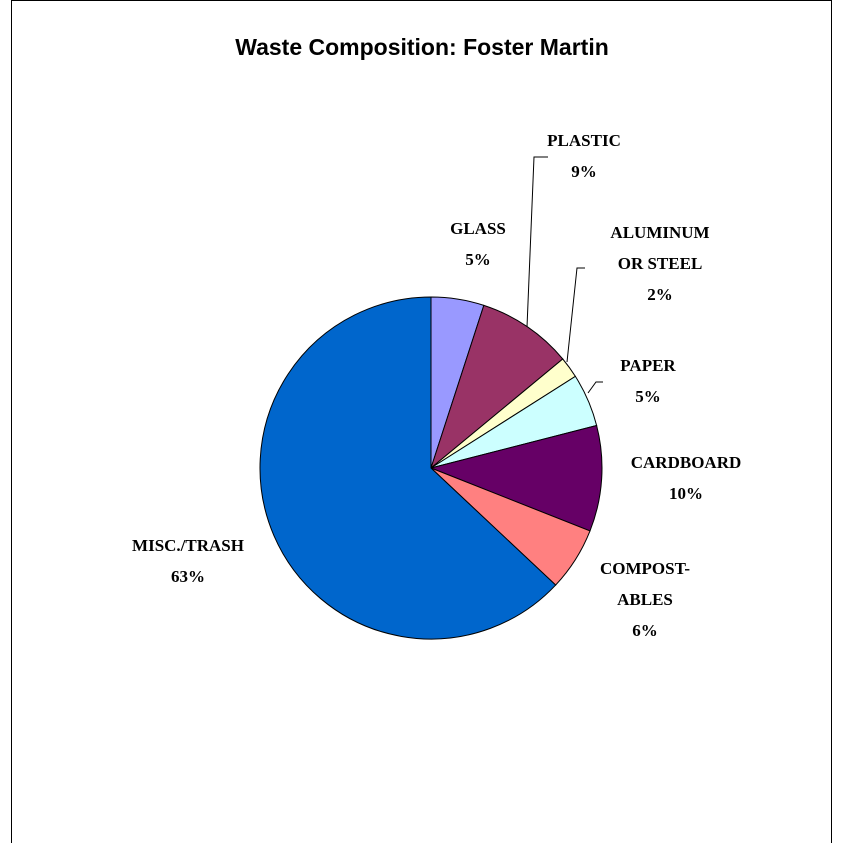  Describe the element at coordinates (478, 244) in the screenshot. I see `slice-label-0: GLASS 5%` at that location.